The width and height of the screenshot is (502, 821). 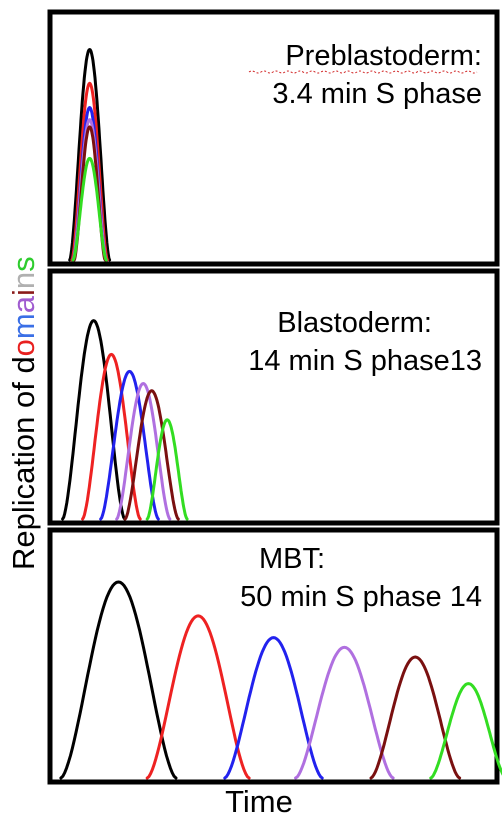 I want to click on y-axis-label: Replication of domains, so click(x=23, y=413).